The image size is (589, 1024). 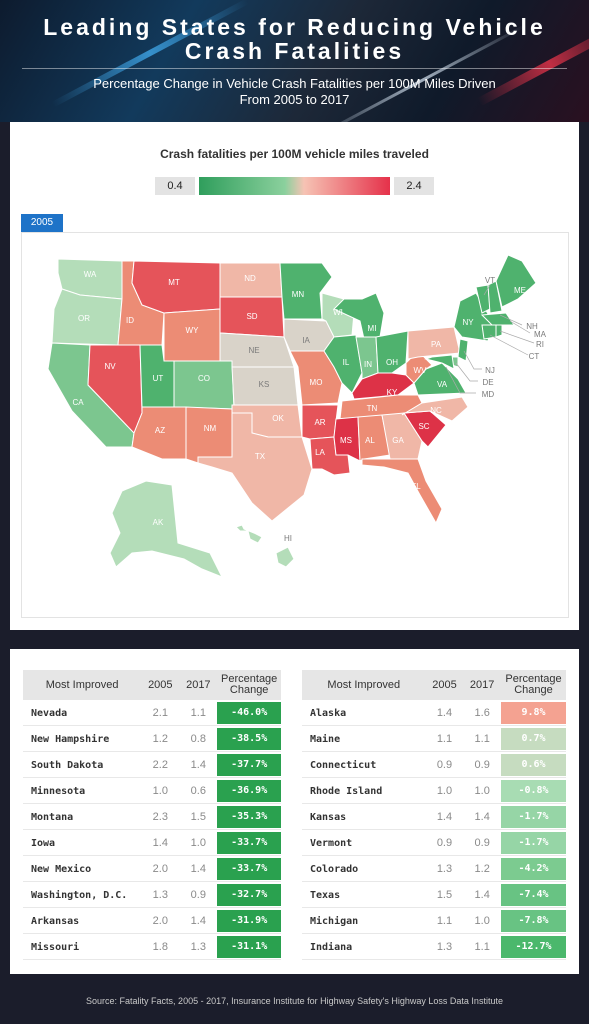 I want to click on table-row: Alaska 1.4 1.6 9.8%, so click(x=434, y=713).